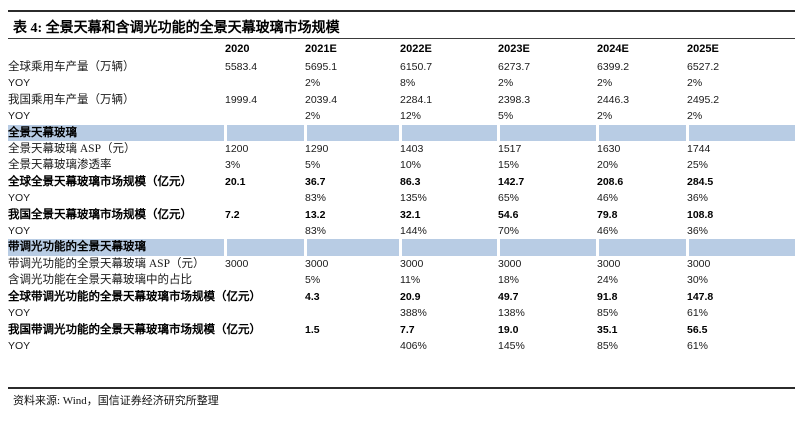 This screenshot has width=803, height=422. Describe the element at coordinates (410, 296) in the screenshot. I see `value-cell: 20.9` at that location.